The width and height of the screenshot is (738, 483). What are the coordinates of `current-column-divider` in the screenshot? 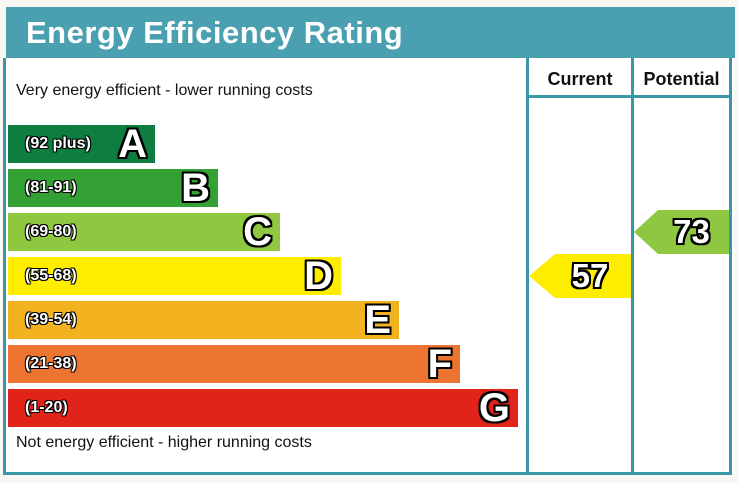 It's located at (527, 265).